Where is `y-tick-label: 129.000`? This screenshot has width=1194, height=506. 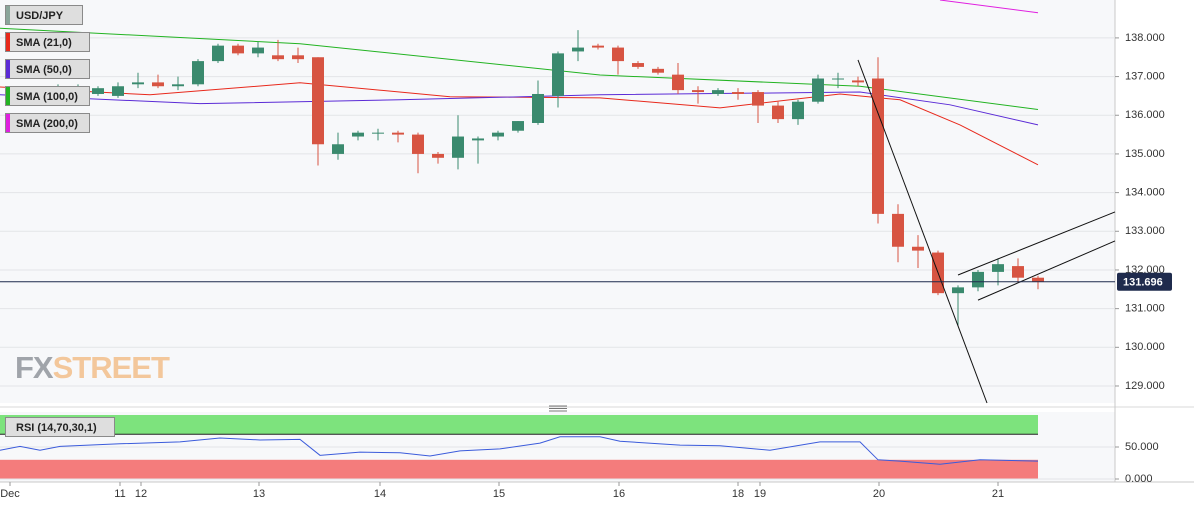
y-tick-label: 129.000 is located at coordinates (1145, 386).